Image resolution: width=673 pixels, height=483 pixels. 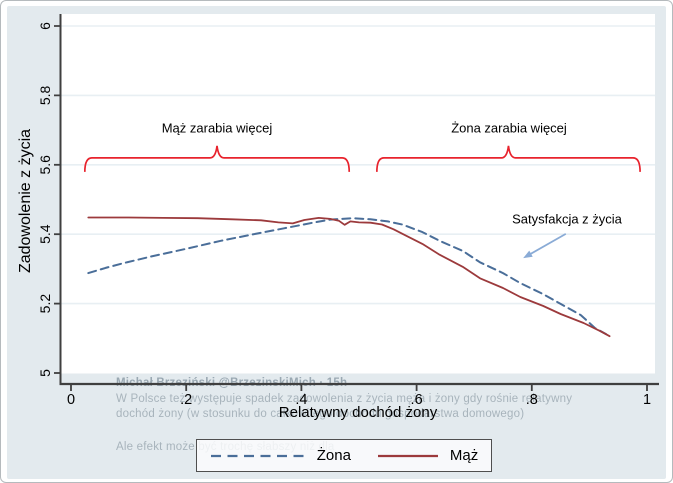 What do you see at coordinates (45, 95) in the screenshot?
I see `y-tick-label: 5.8` at bounding box center [45, 95].